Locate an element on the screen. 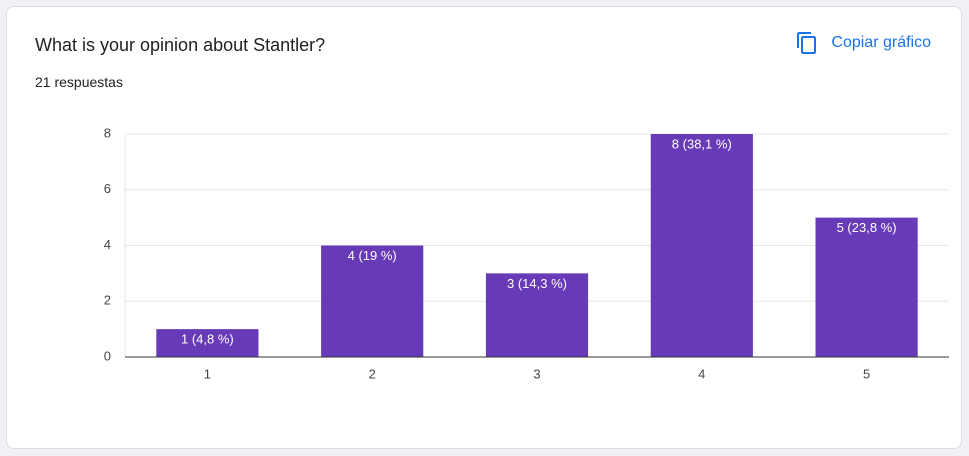 This screenshot has width=969, height=456. x-tick-label: 4 is located at coordinates (701, 373).